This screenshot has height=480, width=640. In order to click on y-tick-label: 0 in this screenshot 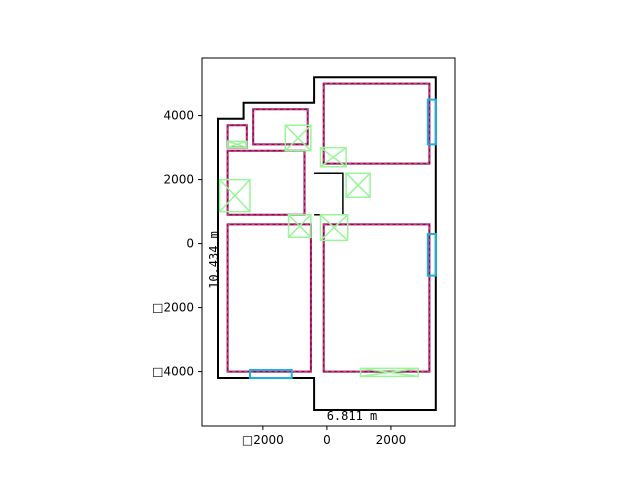, I will do `click(190, 244)`.